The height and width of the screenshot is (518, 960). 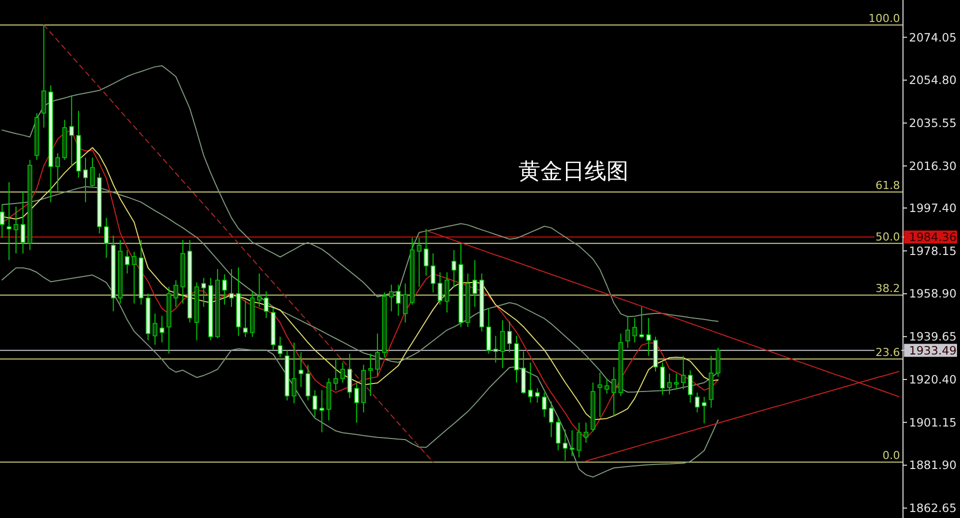 I want to click on y-tick-label: 1933.49, so click(x=933, y=350).